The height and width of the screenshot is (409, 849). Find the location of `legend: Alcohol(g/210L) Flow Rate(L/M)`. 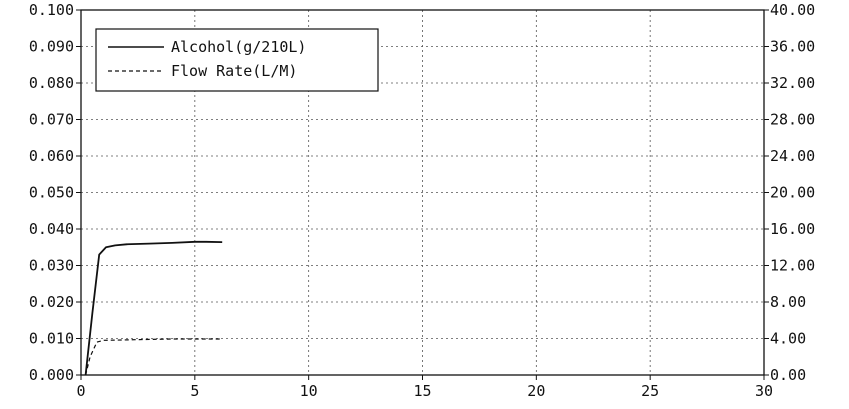

legend: Alcohol(g/210L) Flow Rate(L/M) is located at coordinates (237, 60).